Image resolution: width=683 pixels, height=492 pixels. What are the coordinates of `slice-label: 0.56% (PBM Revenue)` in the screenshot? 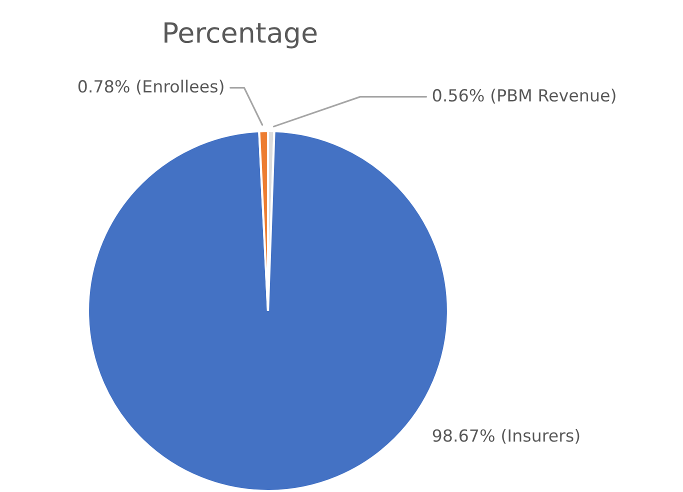 It's located at (524, 96).